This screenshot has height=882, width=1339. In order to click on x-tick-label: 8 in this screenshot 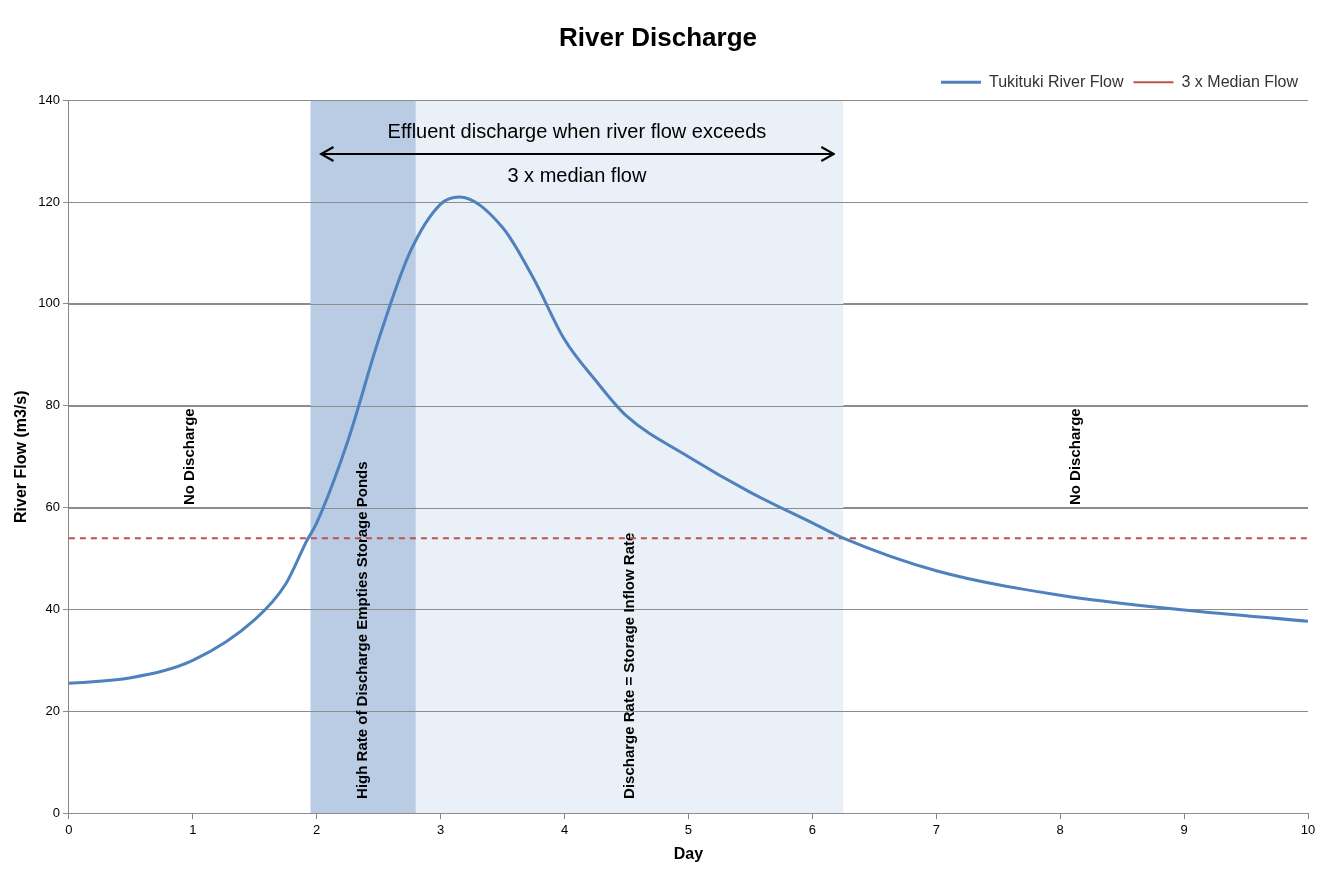, I will do `click(1060, 829)`.